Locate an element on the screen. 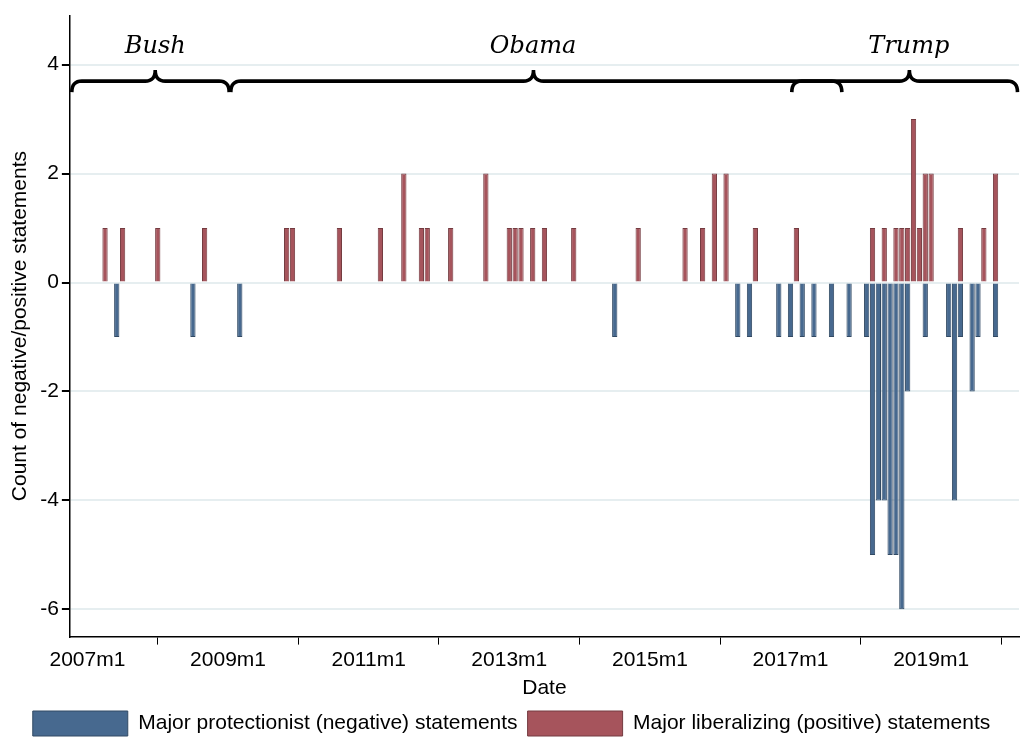 The height and width of the screenshot is (756, 1023). annotation: Trump is located at coordinates (909, 44).